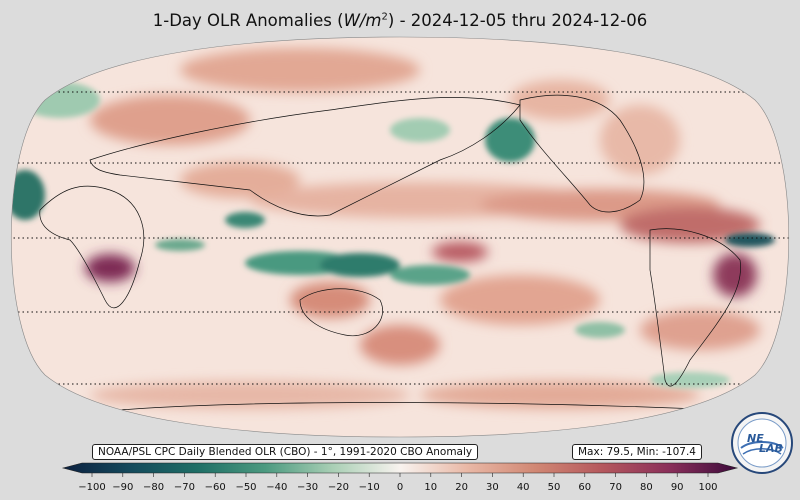  What do you see at coordinates (184, 487) in the screenshot?
I see `colorbar-tick-label: −70` at bounding box center [184, 487].